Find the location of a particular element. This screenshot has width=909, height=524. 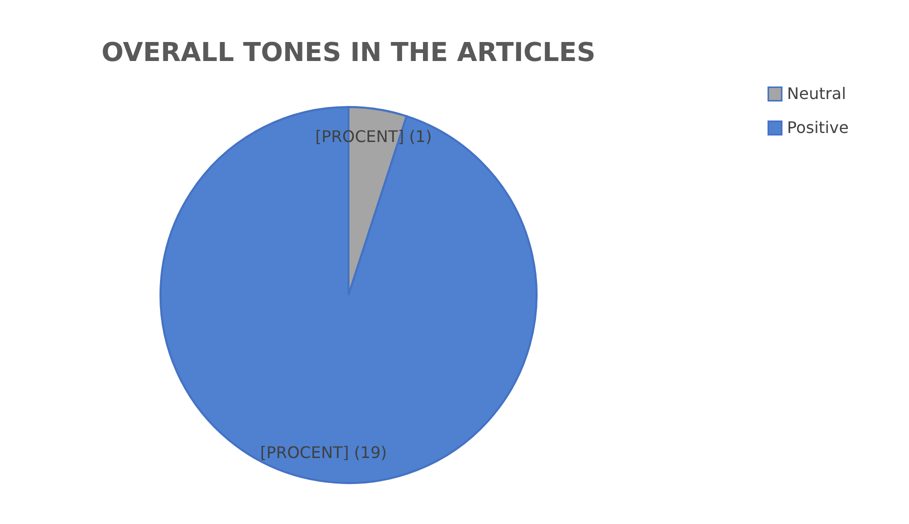

legend-label: Neutral is located at coordinates (816, 93).